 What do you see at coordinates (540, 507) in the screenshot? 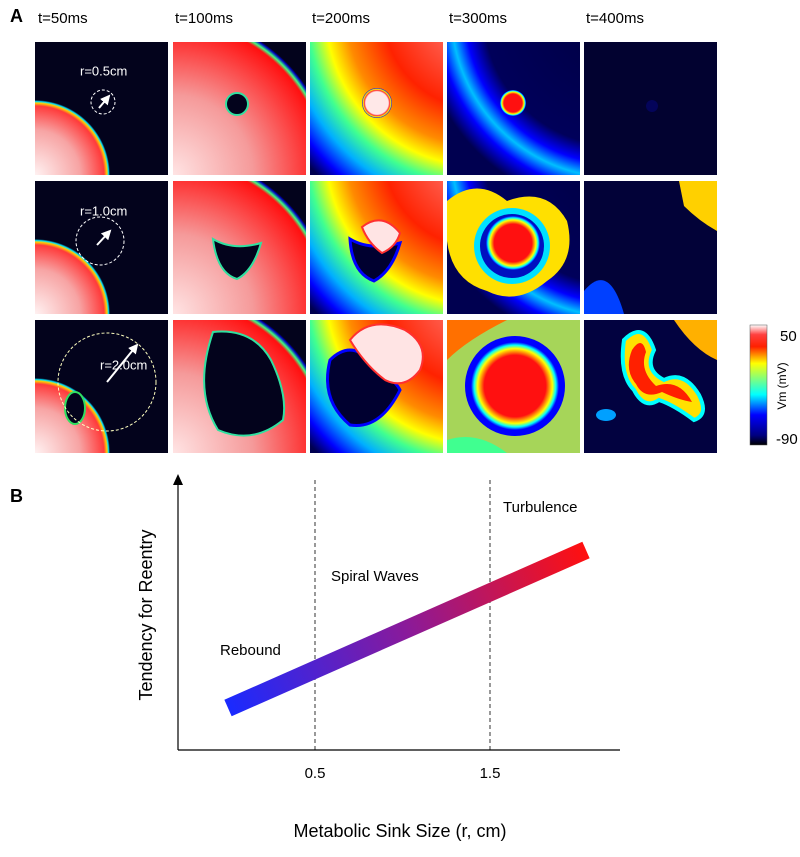
I see `region-label: Turbulence` at bounding box center [540, 507].